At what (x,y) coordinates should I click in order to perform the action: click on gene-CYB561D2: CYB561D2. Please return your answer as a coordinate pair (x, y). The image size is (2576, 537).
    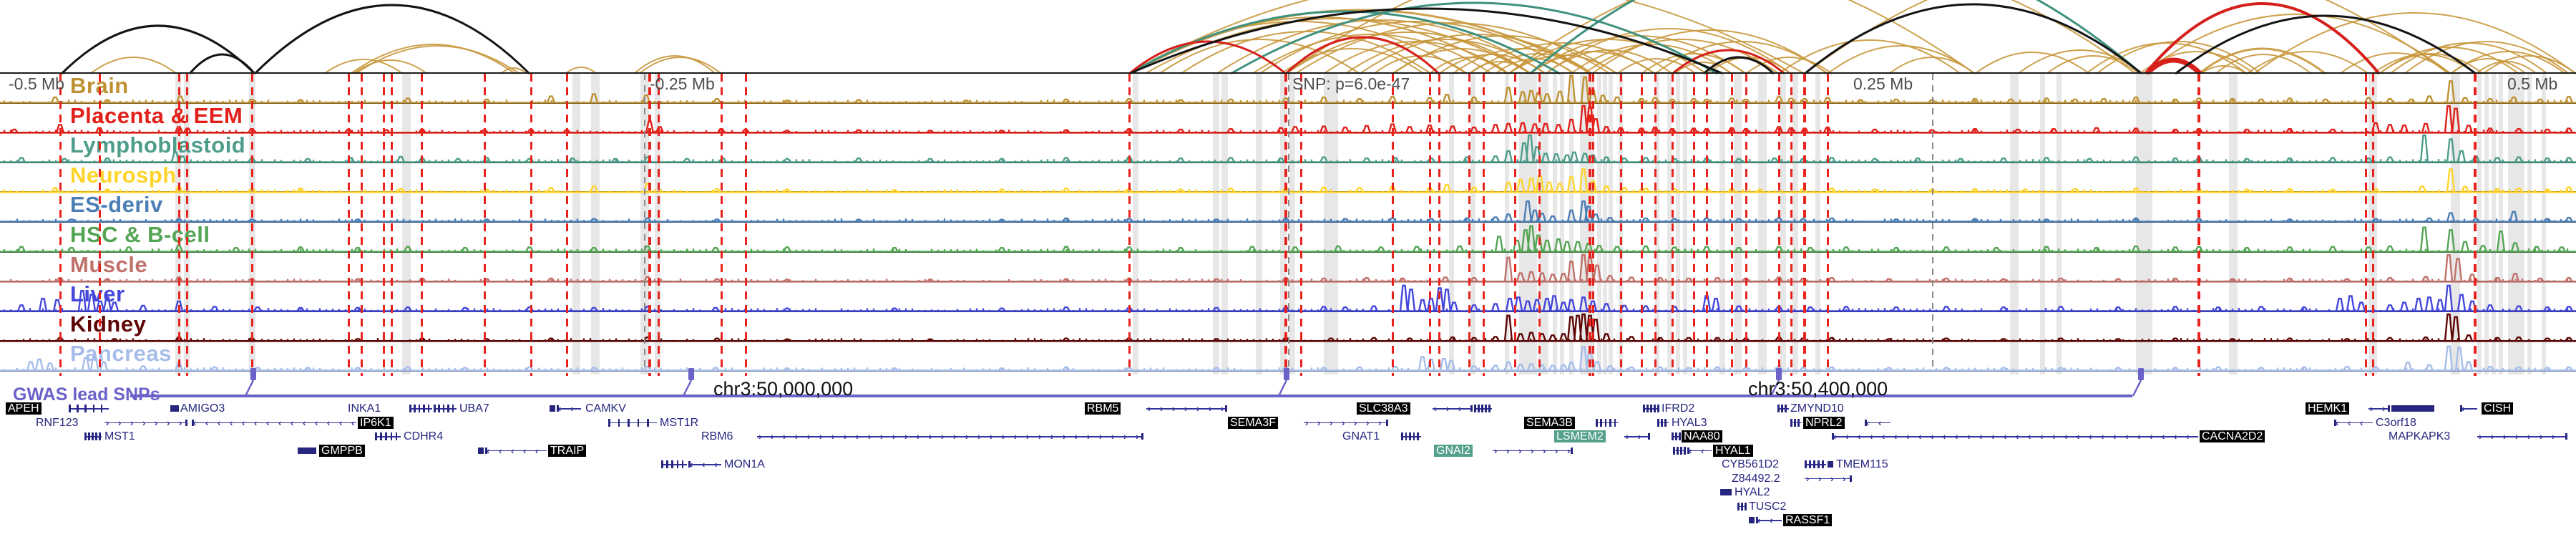
    Looking at the image, I should click on (1288, 464).